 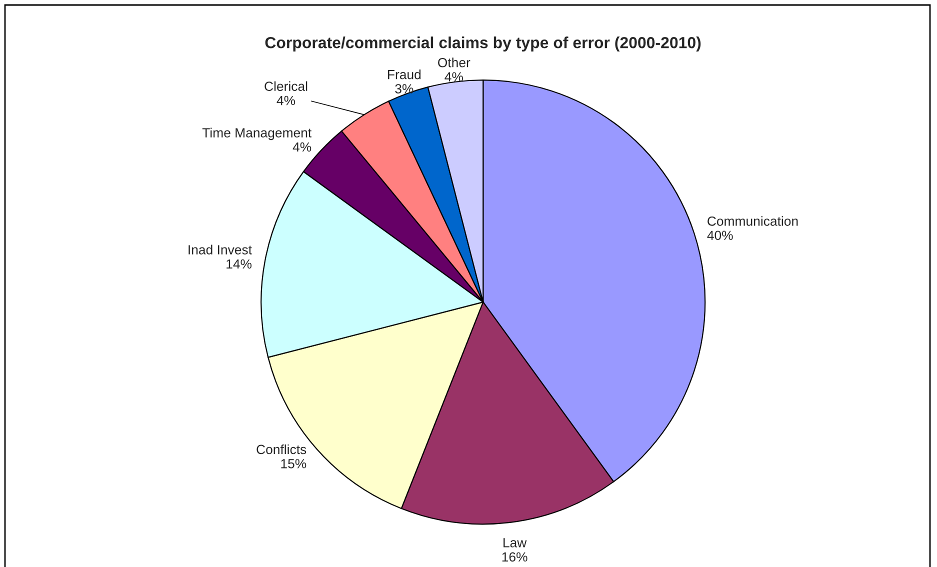 I want to click on slice-label: Time Management, so click(x=257, y=134).